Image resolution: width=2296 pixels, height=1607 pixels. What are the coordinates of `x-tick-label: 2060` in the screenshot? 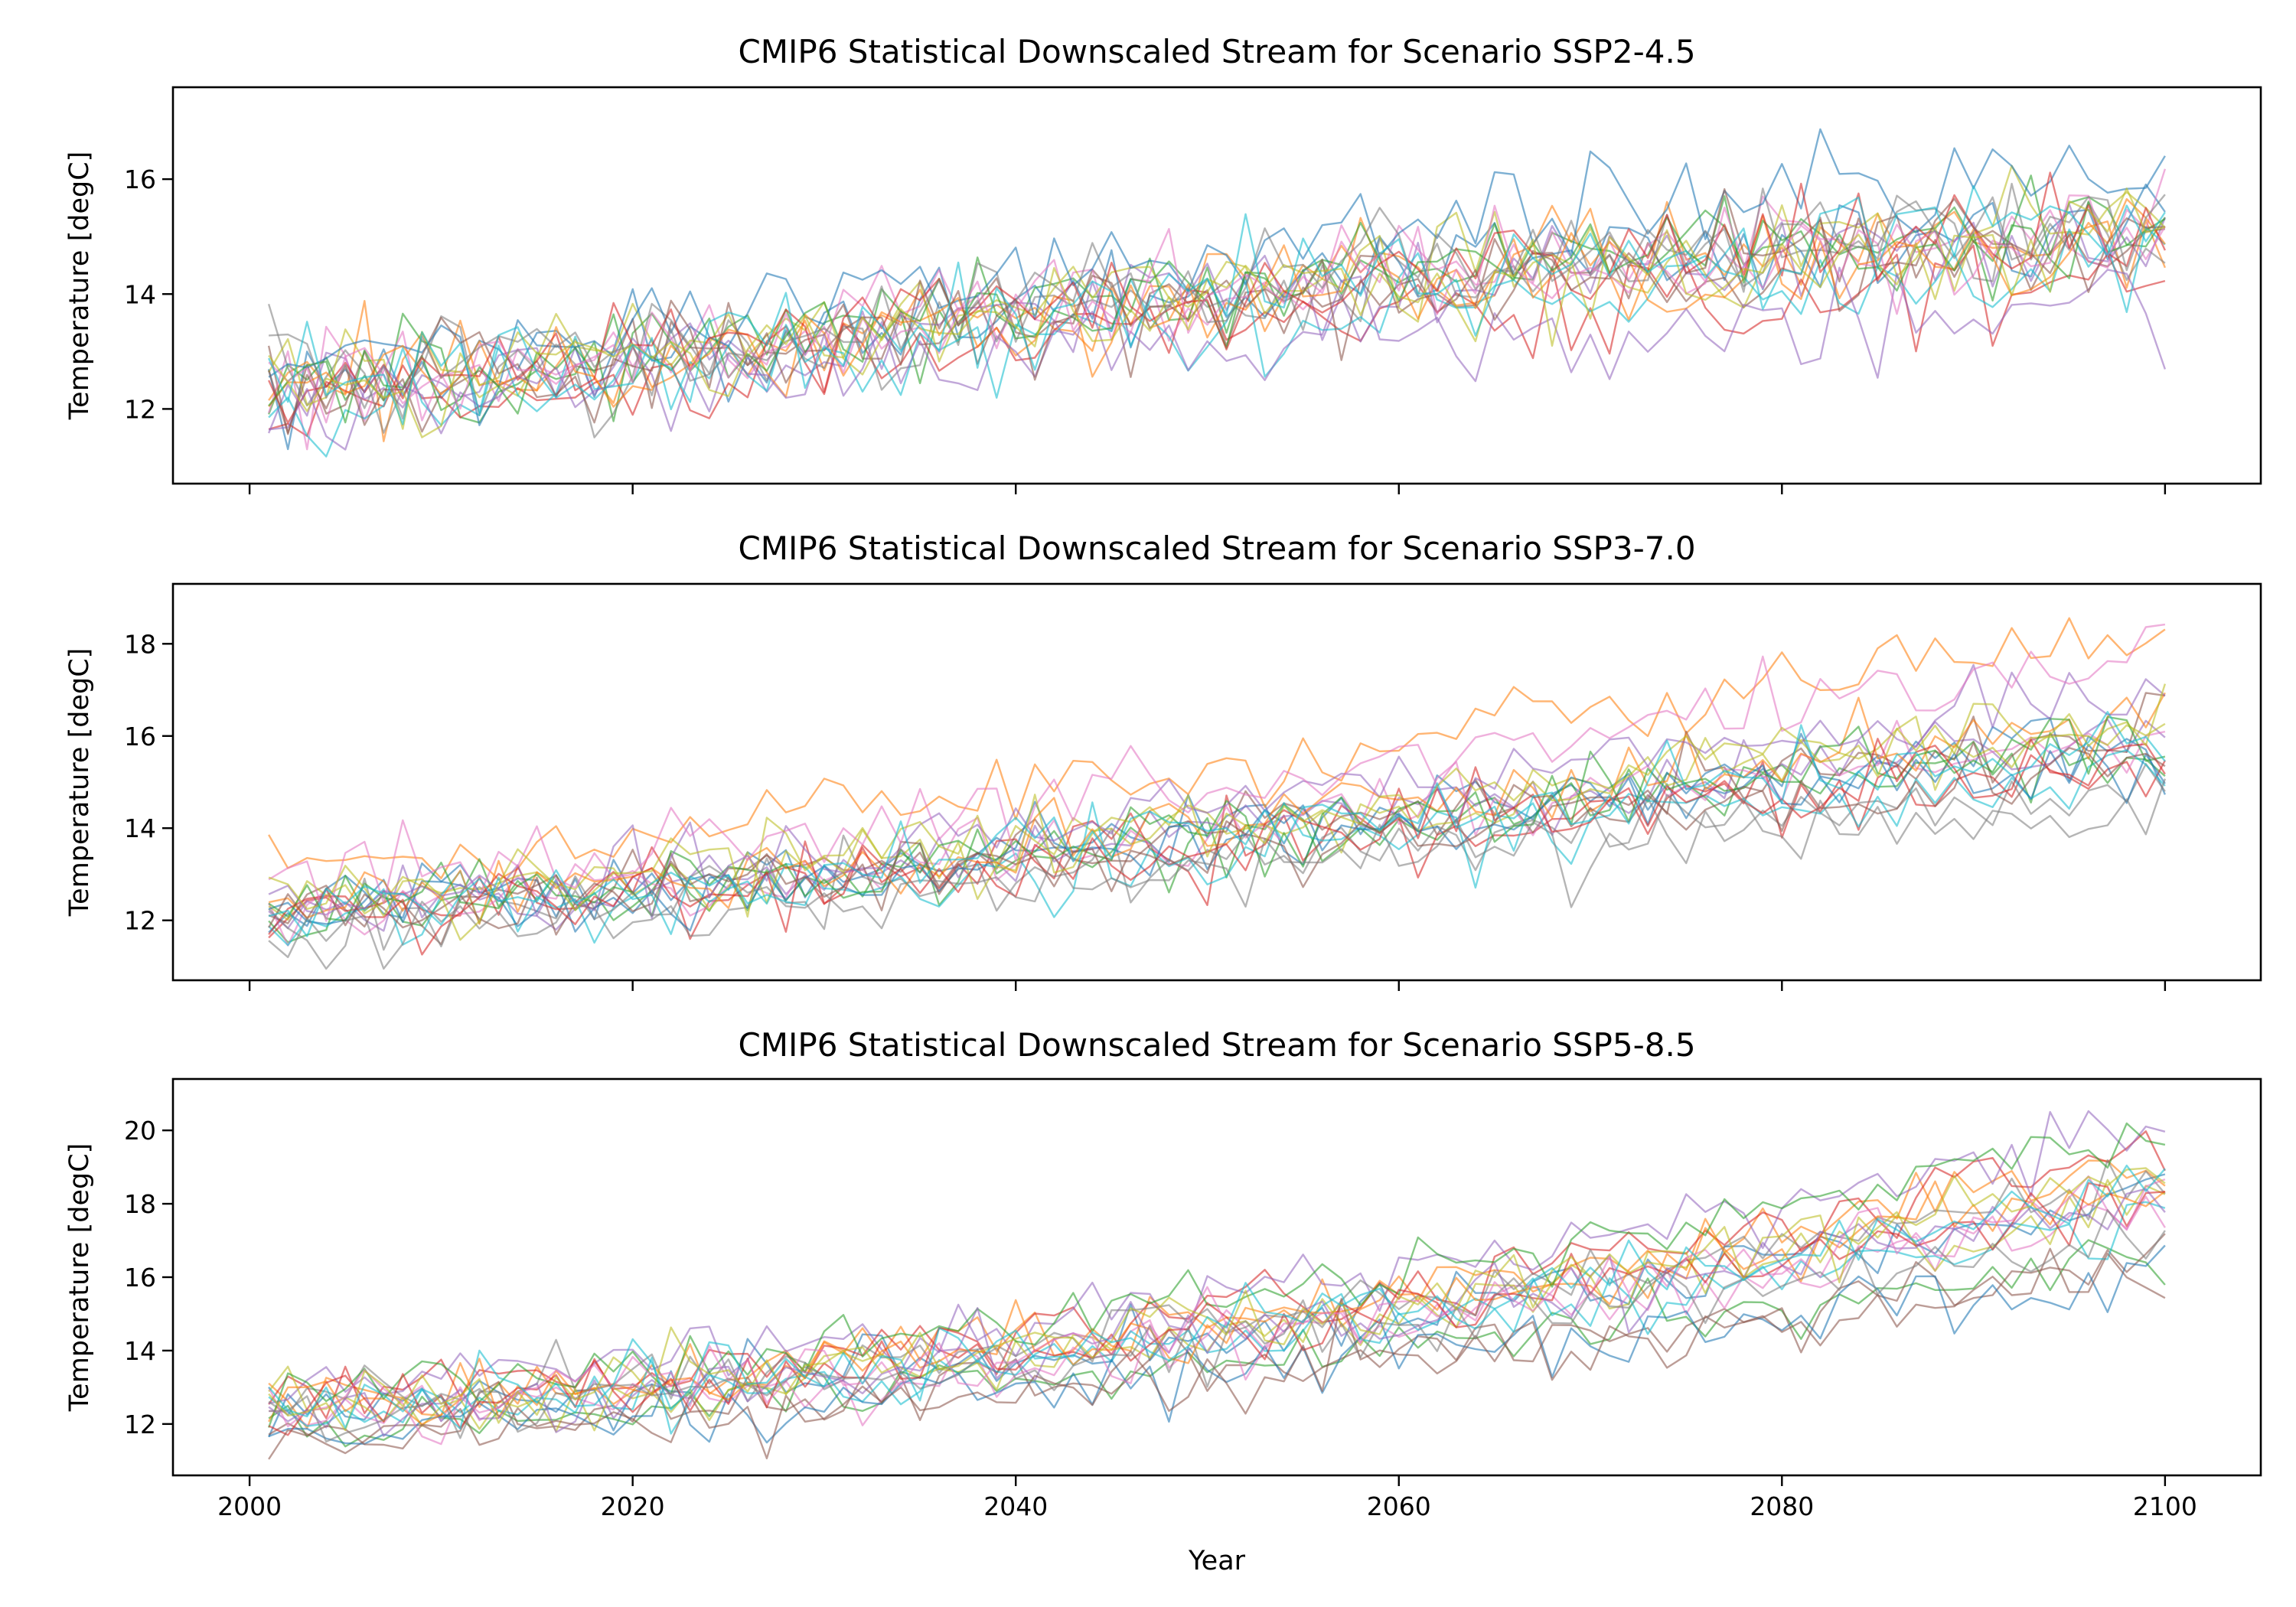 It's located at (1399, 1506).